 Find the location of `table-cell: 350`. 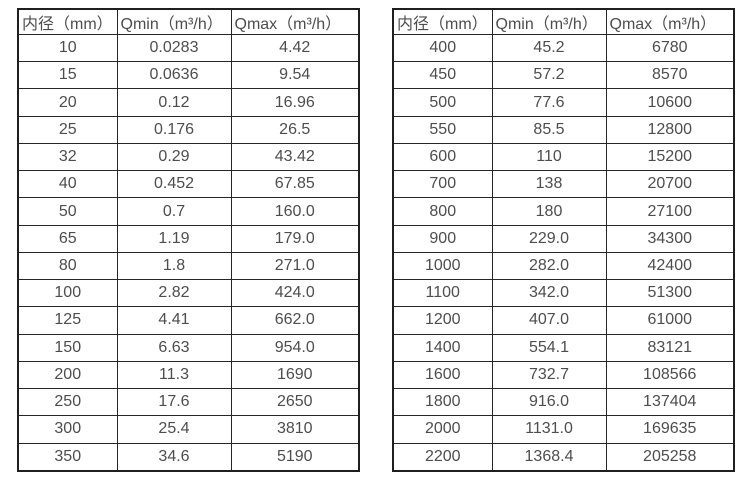

table-cell: 350 is located at coordinates (67, 457).